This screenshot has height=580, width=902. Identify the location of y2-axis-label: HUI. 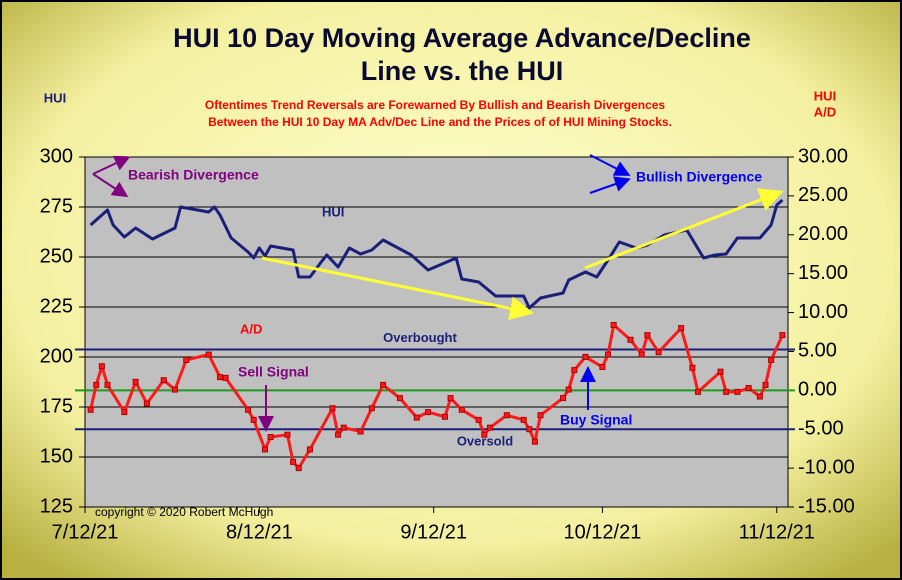
(825, 95).